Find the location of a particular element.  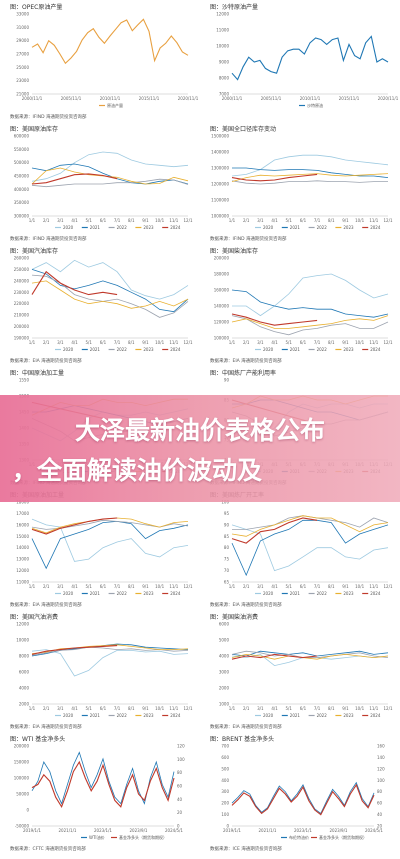

chart-title: 图：WTI 基金净多头 is located at coordinates (37, 739).